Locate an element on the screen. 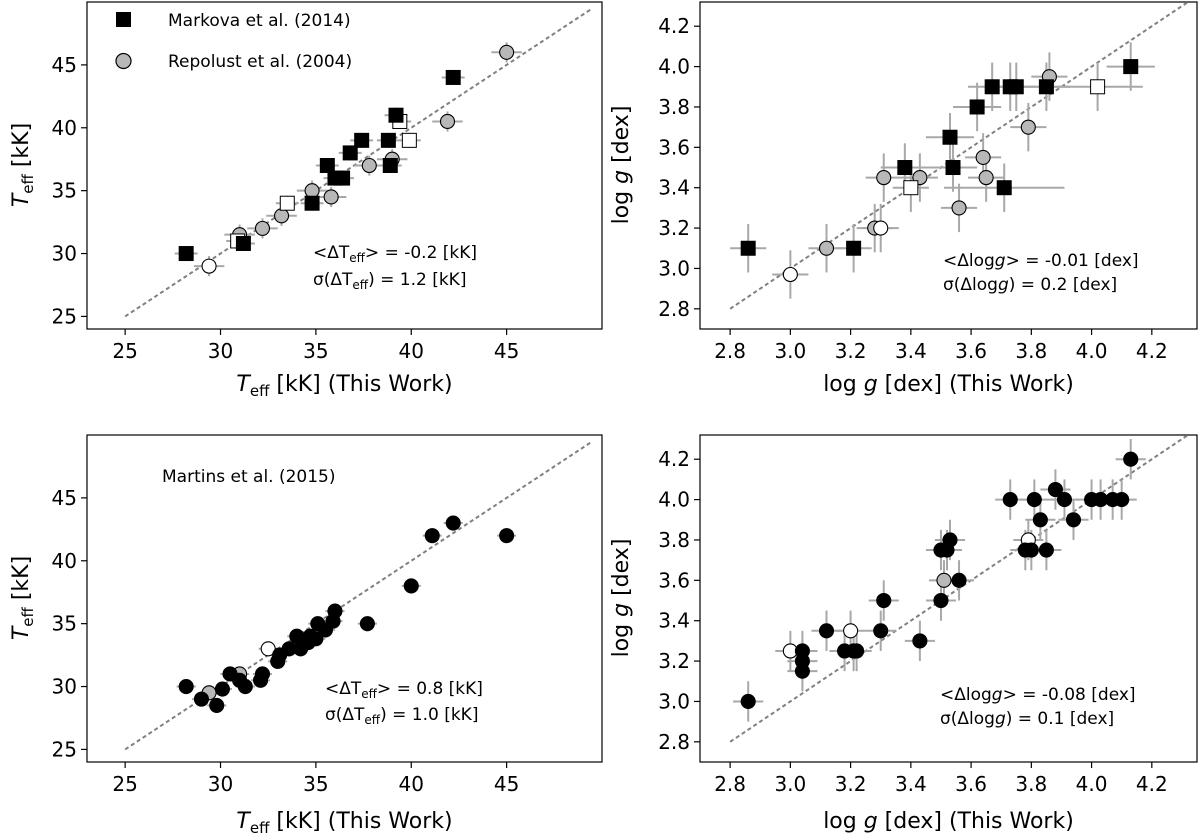 This screenshot has height=839, width=1200. x-tick-label: 4.0 is located at coordinates (1092, 784).